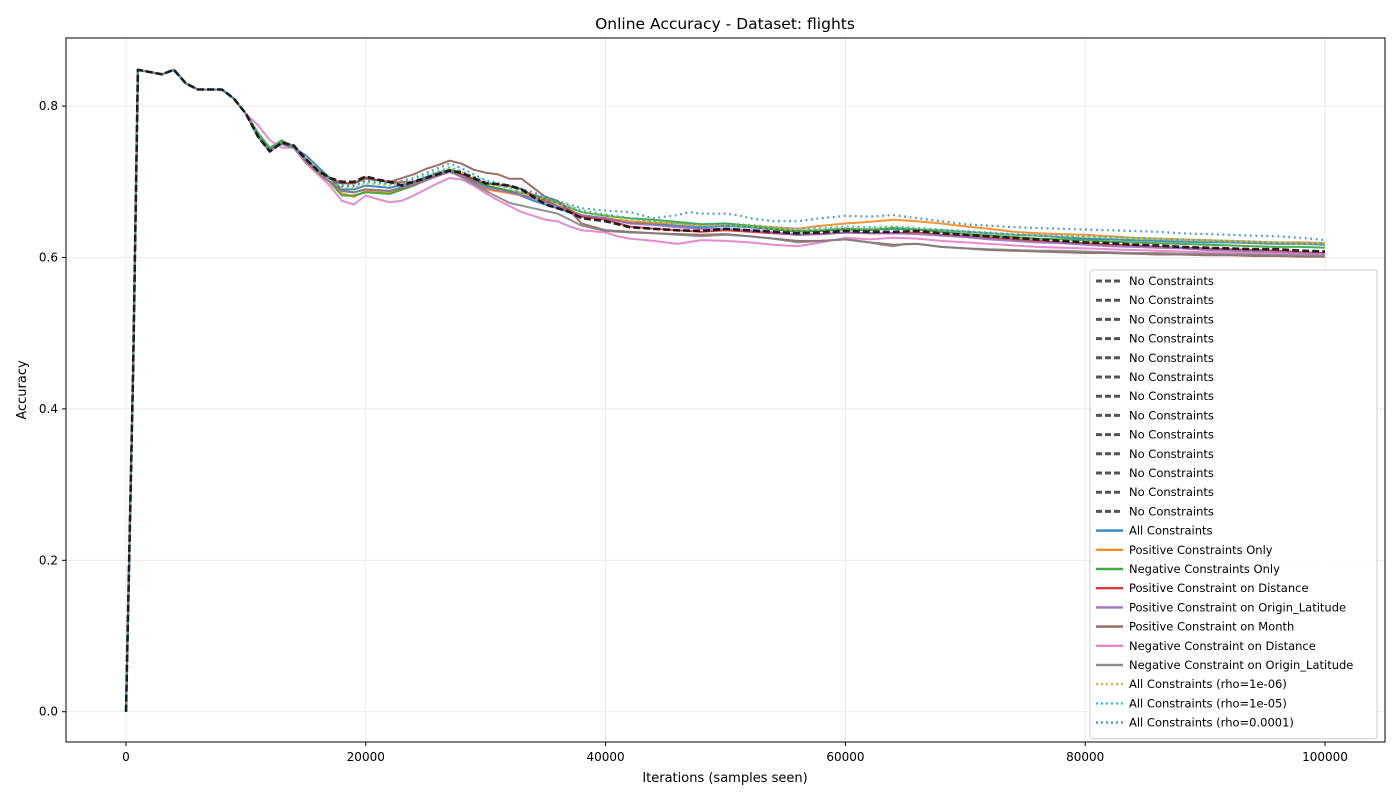 This screenshot has height=804, width=1400. I want to click on legend-entry-label: Positive Constraint on Origin_Latitude, so click(1237, 607).